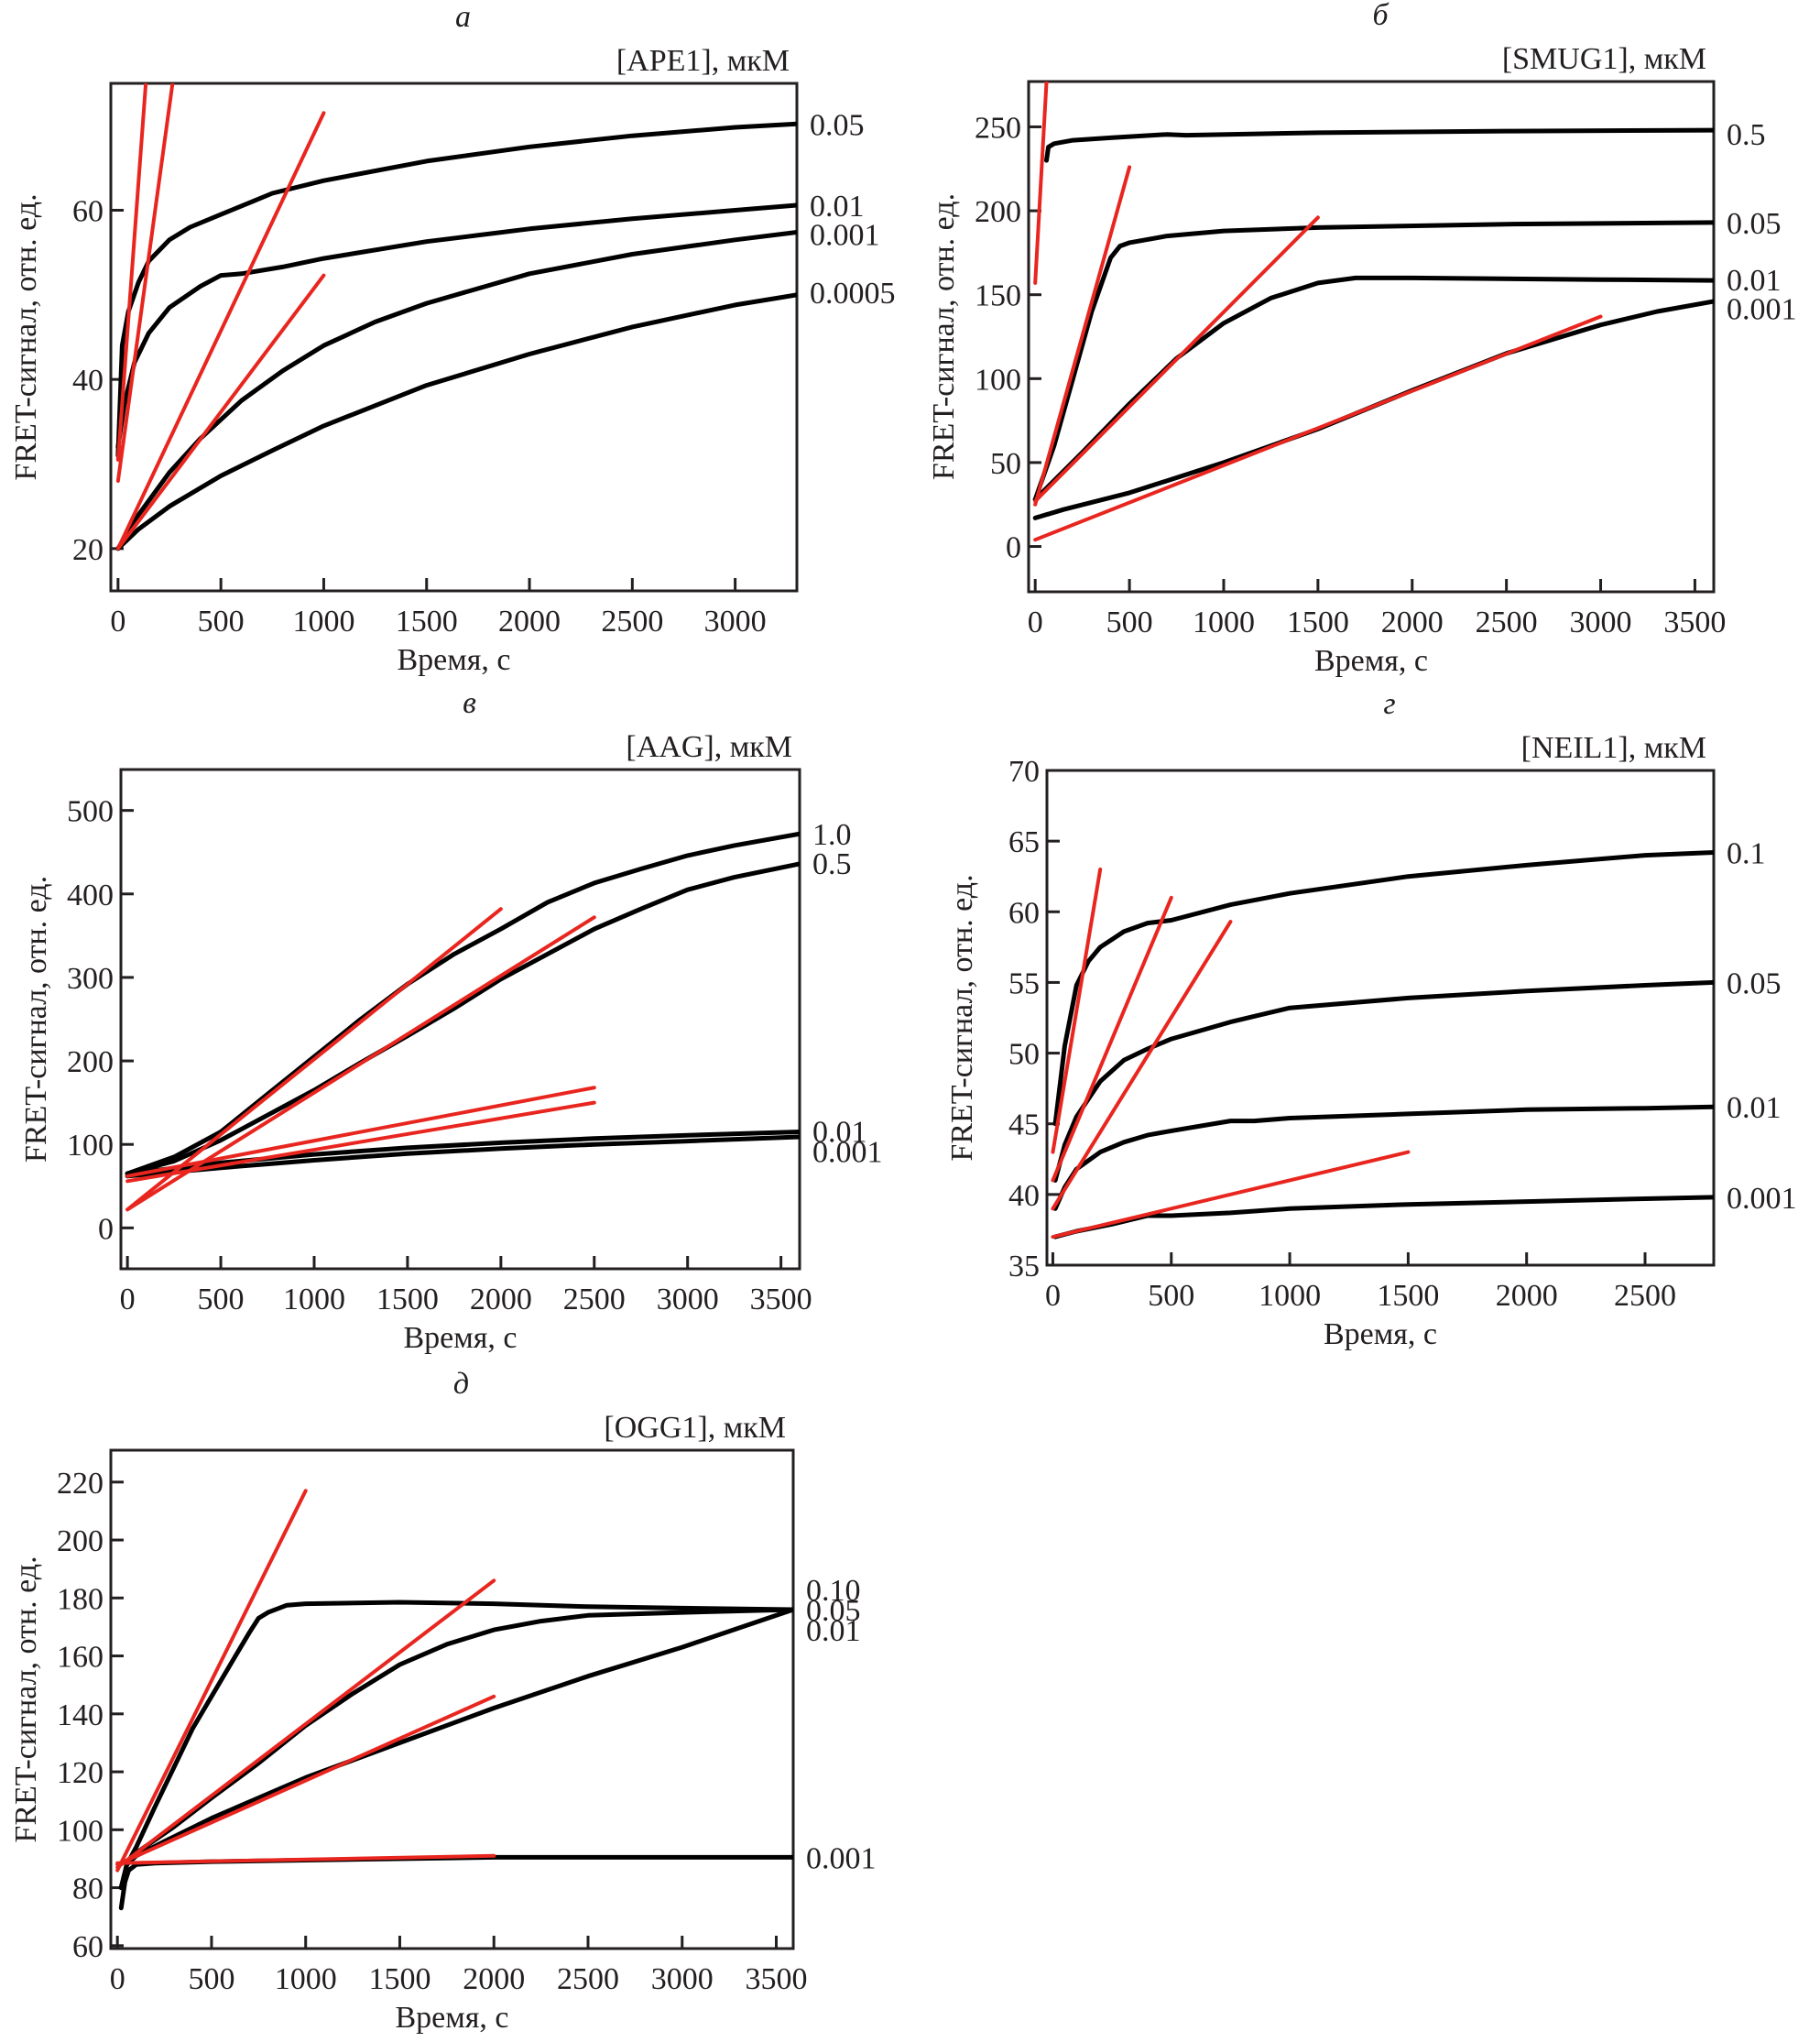 The width and height of the screenshot is (1820, 2042). Describe the element at coordinates (853, 294) in the screenshot. I see `series-label: 0.0005` at that location.